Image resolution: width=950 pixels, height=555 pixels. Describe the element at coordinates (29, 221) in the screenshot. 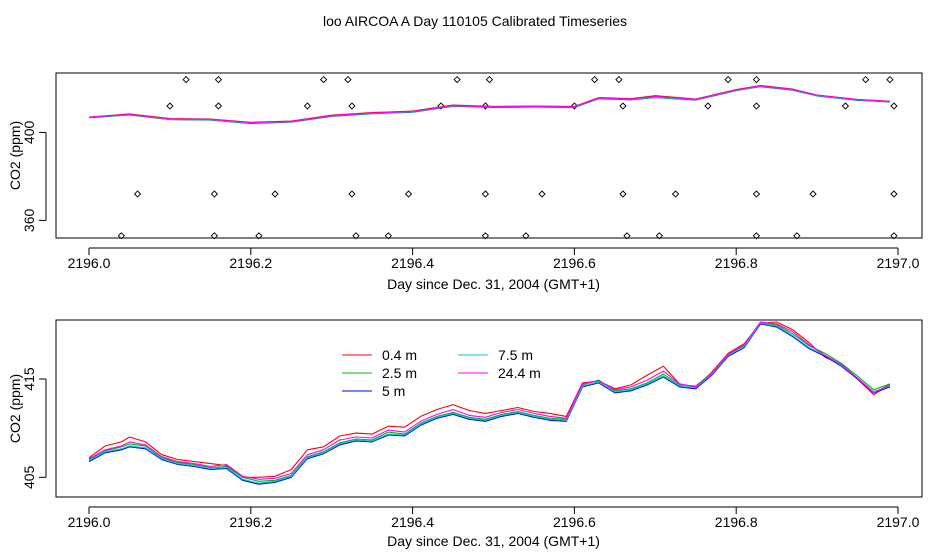

I see `y-tick-label: 360` at that location.